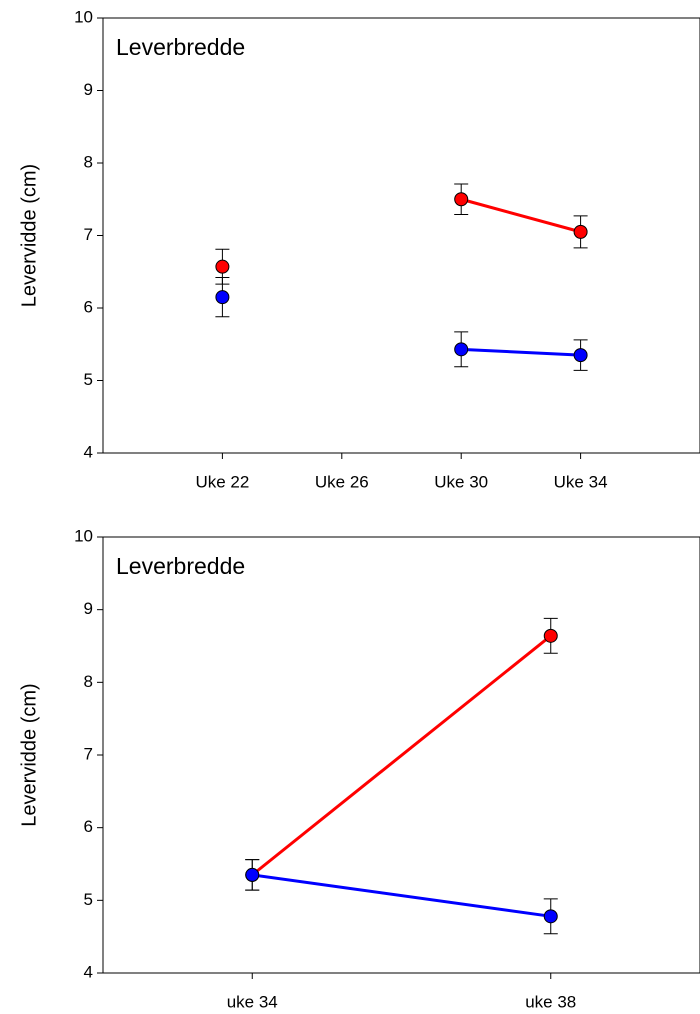  Describe the element at coordinates (222, 481) in the screenshot. I see `x-tick-label: Uke 22` at that location.